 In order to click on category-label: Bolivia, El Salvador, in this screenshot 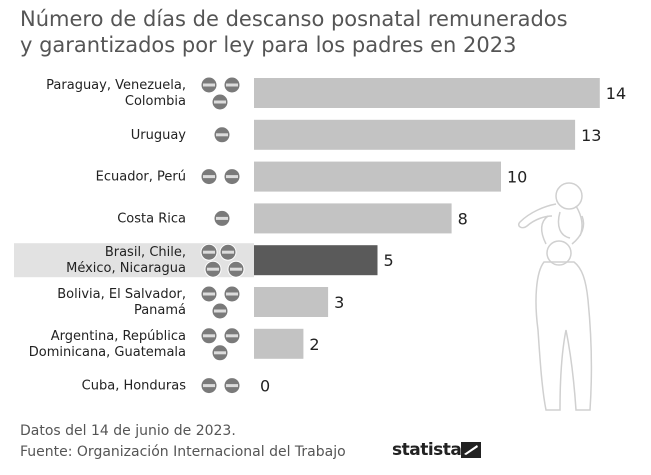, I will do `click(121, 294)`.